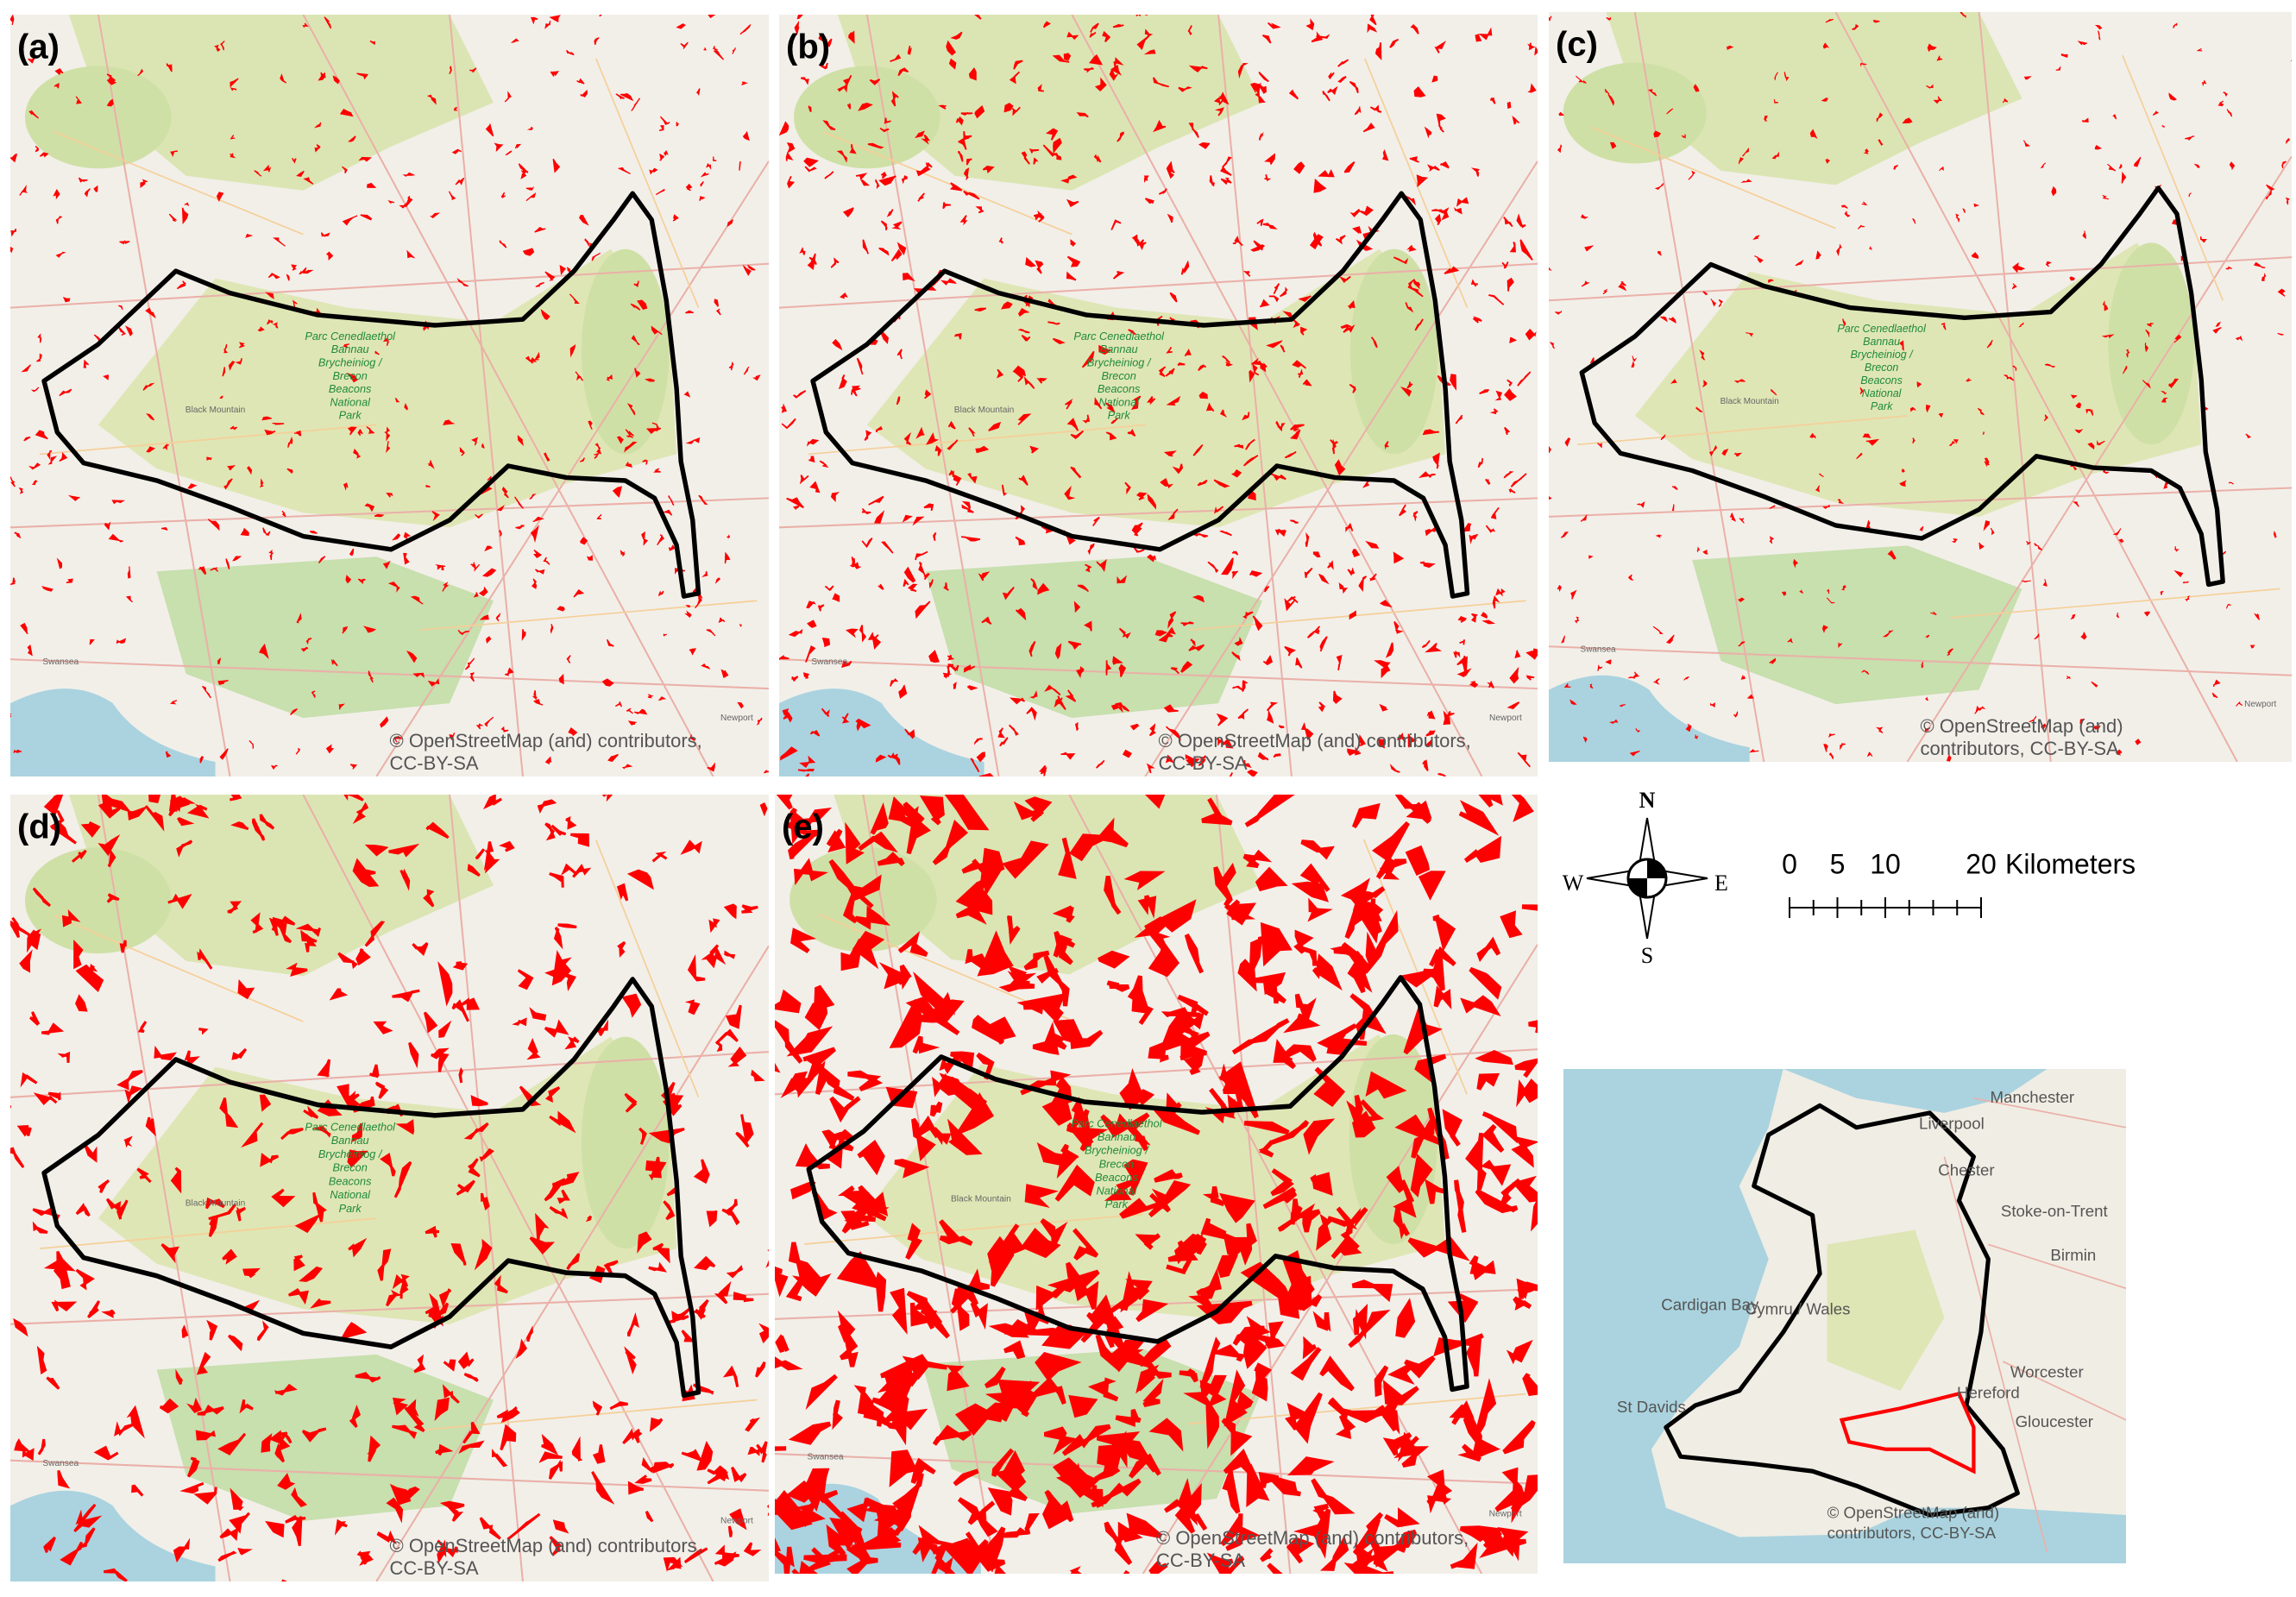 The width and height of the screenshot is (2296, 1597). Describe the element at coordinates (1721, 883) in the screenshot. I see `compass-e: E` at that location.